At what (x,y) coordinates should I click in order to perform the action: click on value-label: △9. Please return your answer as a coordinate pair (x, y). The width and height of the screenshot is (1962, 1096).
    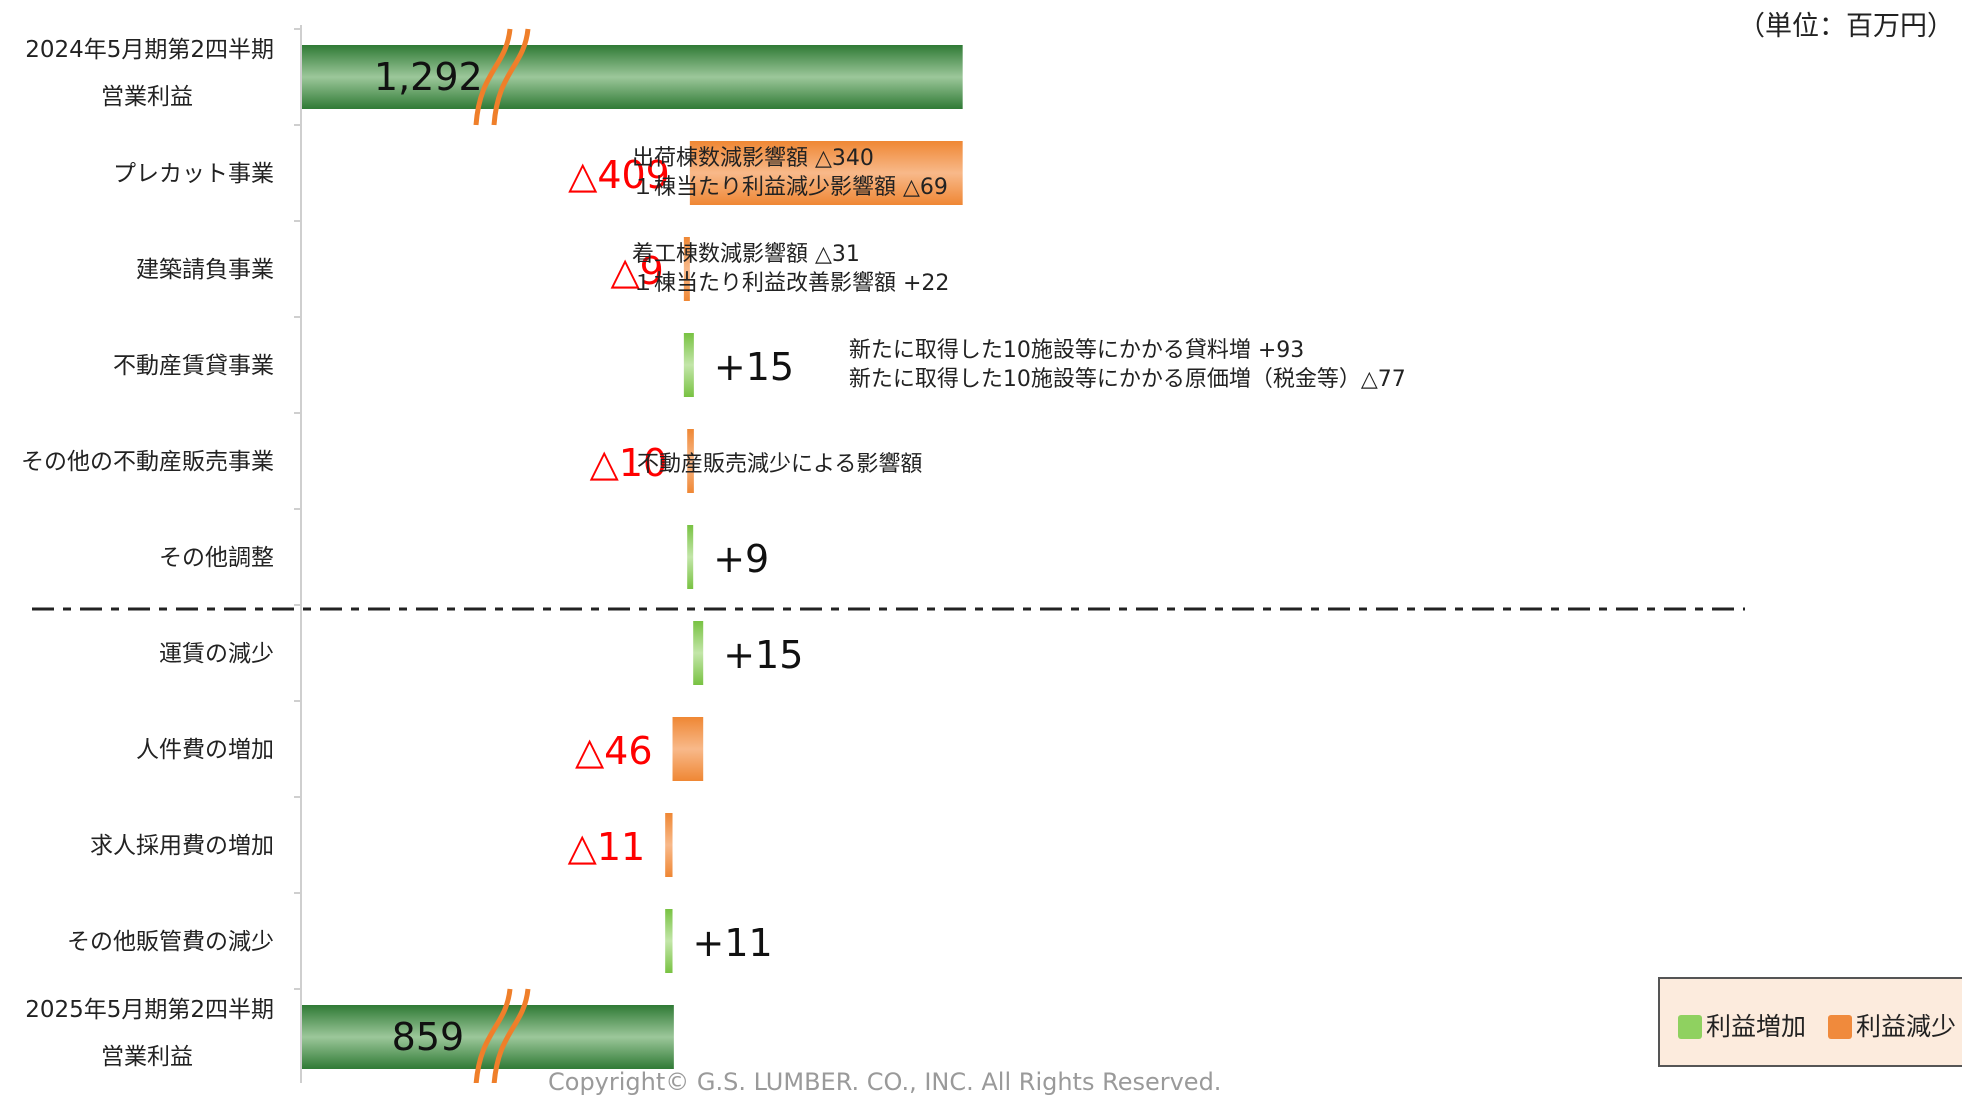
    Looking at the image, I should click on (636, 271).